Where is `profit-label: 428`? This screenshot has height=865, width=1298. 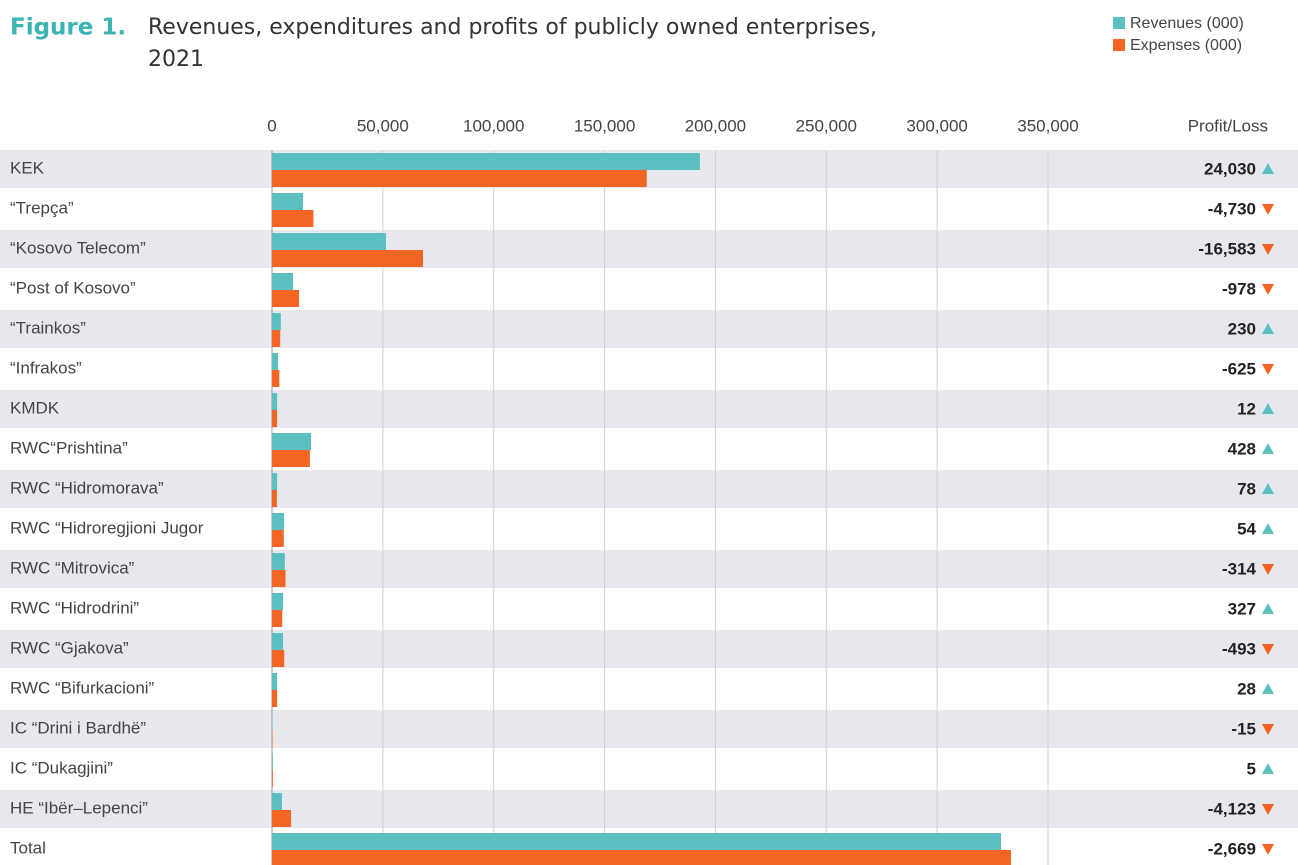 profit-label: 428 is located at coordinates (1242, 448).